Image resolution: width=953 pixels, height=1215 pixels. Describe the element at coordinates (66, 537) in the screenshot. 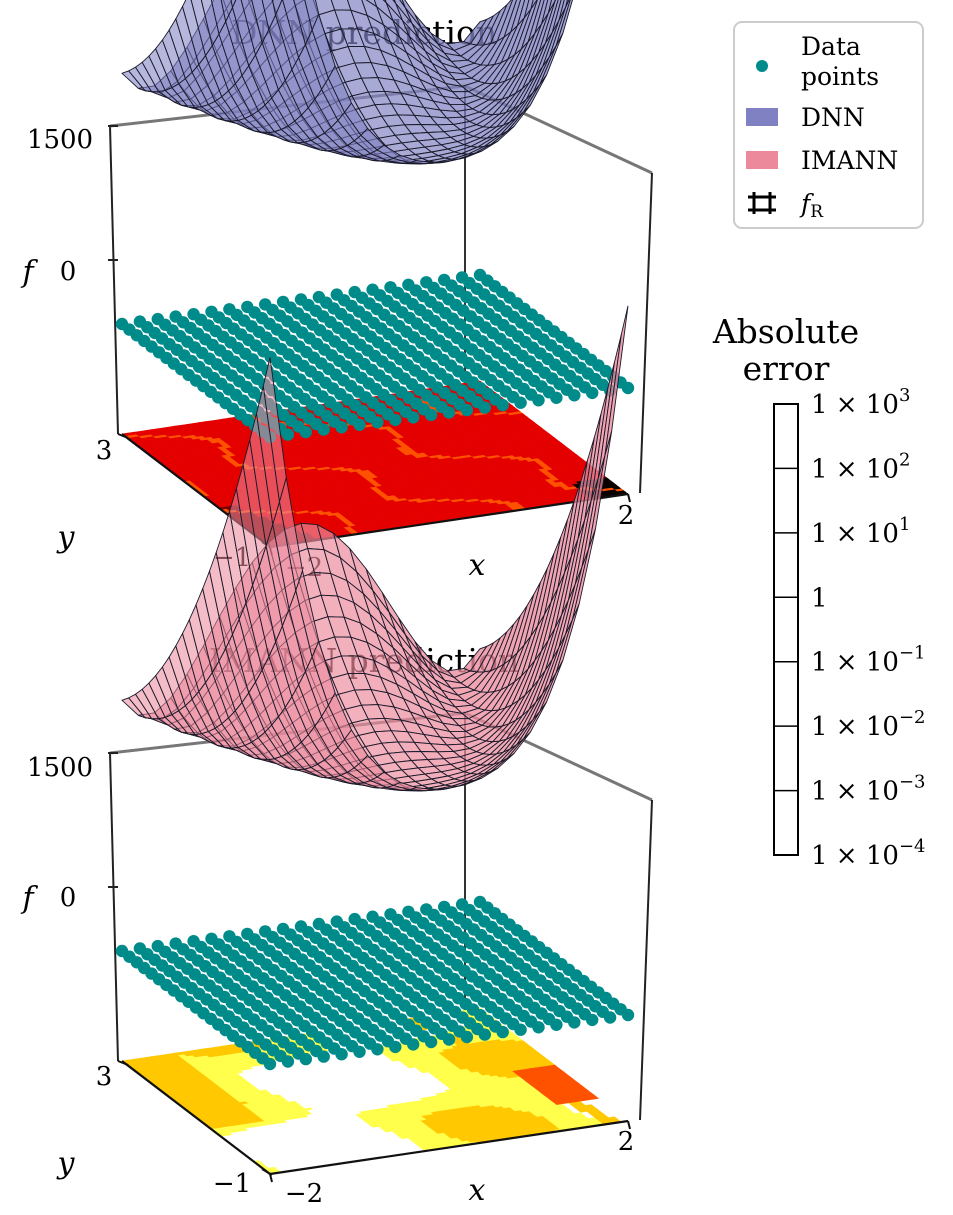

I see `y-axis-label: y` at that location.